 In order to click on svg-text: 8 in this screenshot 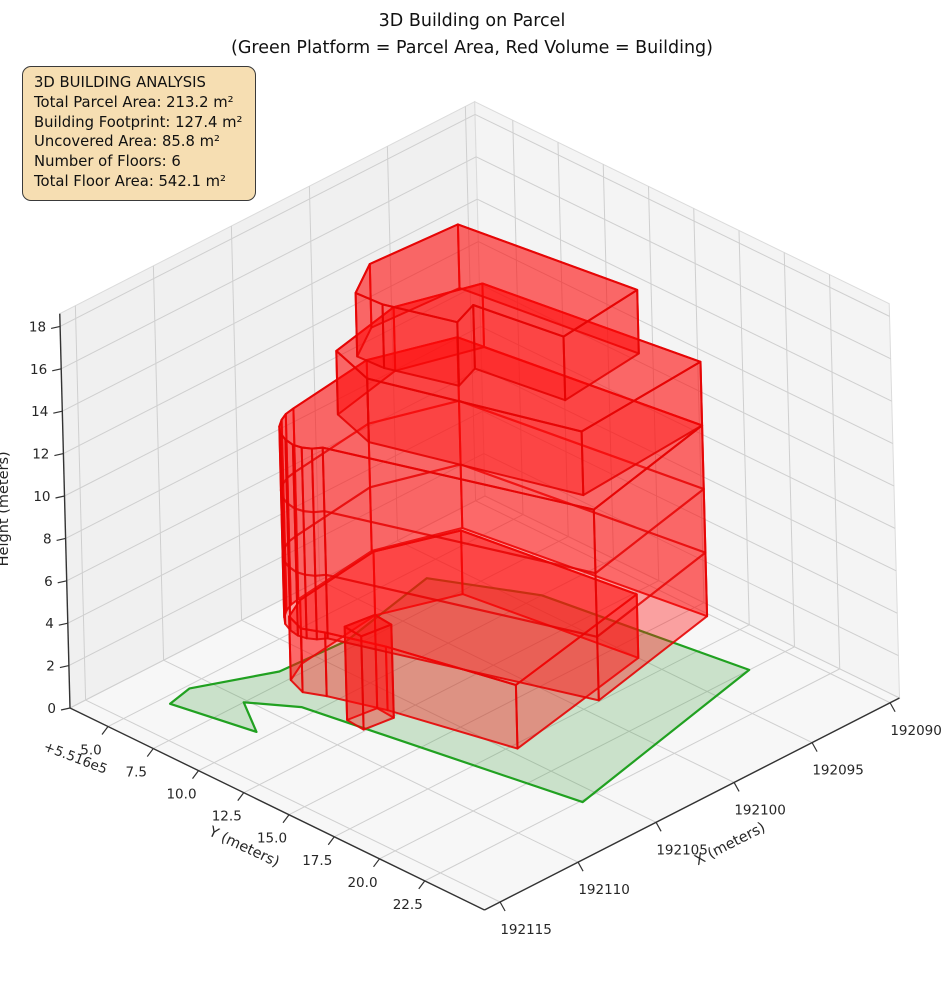, I will do `click(47, 539)`.